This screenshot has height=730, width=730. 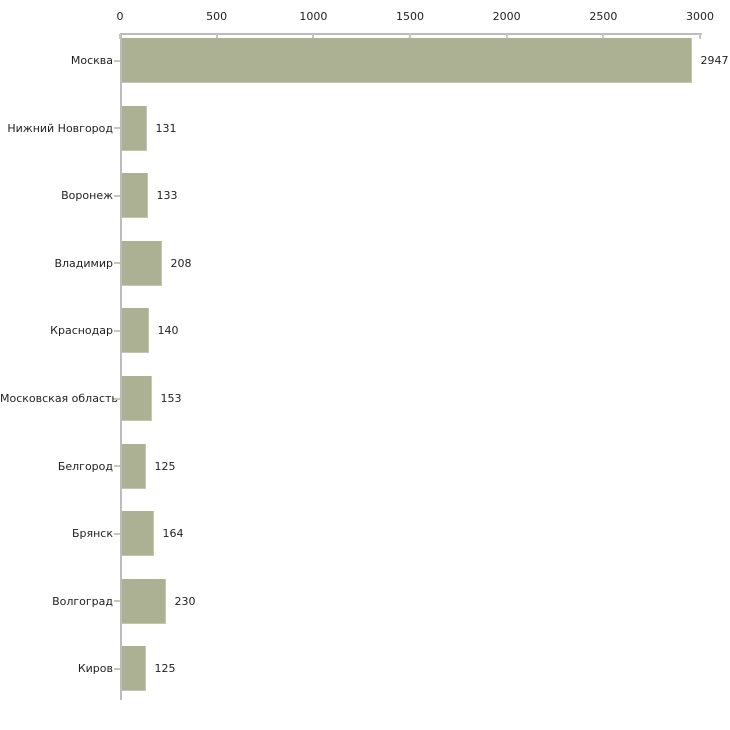 What do you see at coordinates (85, 466) in the screenshot?
I see `category-label: Белгород` at bounding box center [85, 466].